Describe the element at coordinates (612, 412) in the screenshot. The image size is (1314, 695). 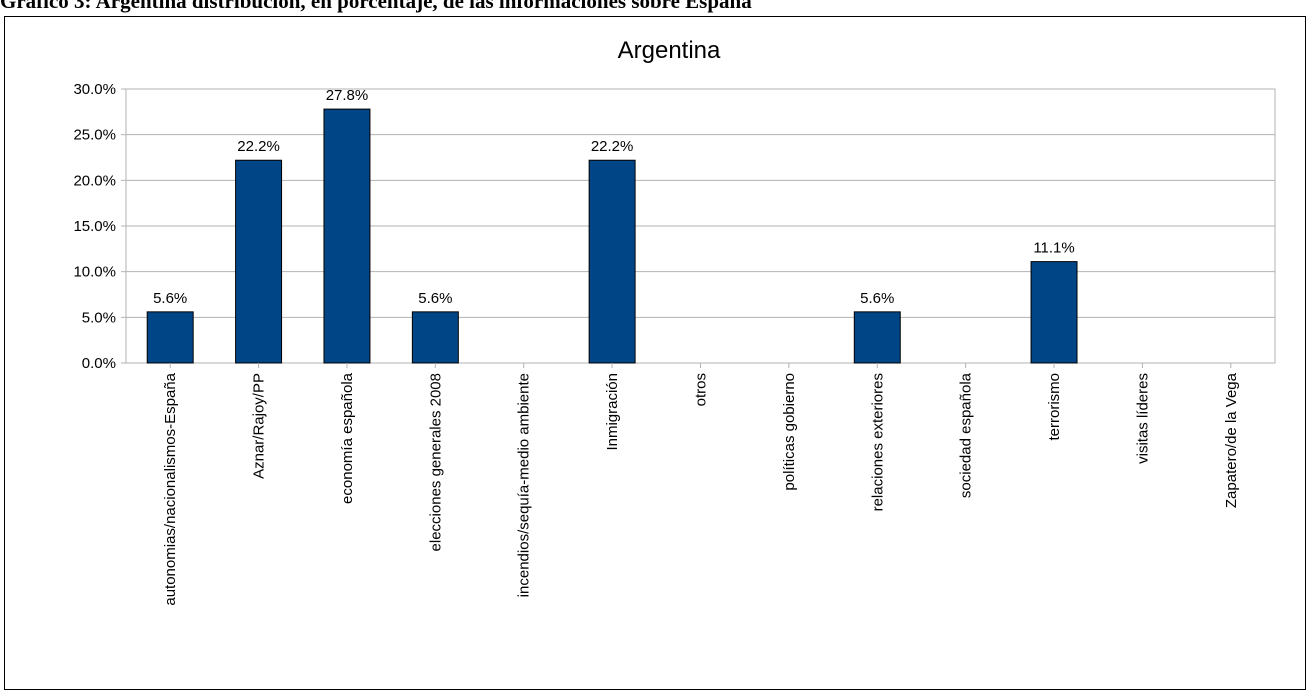
I see `x-tick-label: Inmigración` at that location.